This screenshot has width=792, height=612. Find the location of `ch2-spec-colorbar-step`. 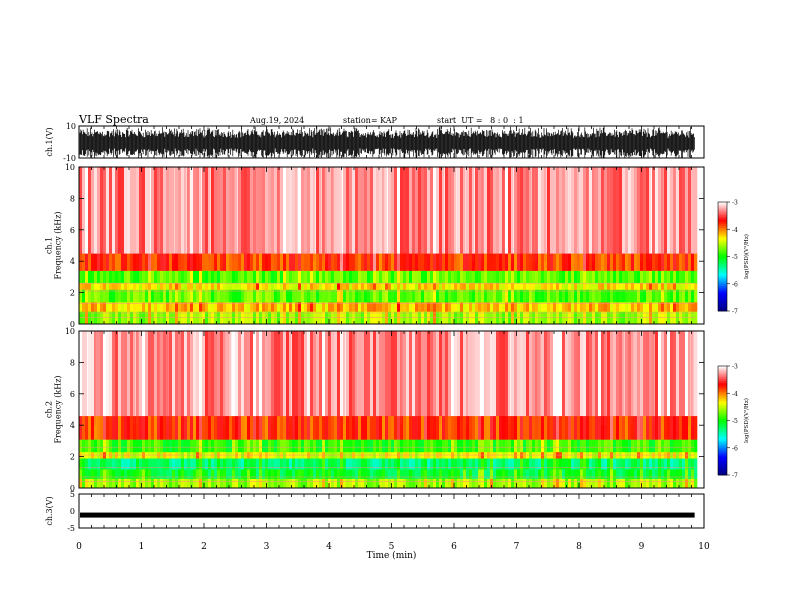

ch2-spec-colorbar-step is located at coordinates (722, 454).